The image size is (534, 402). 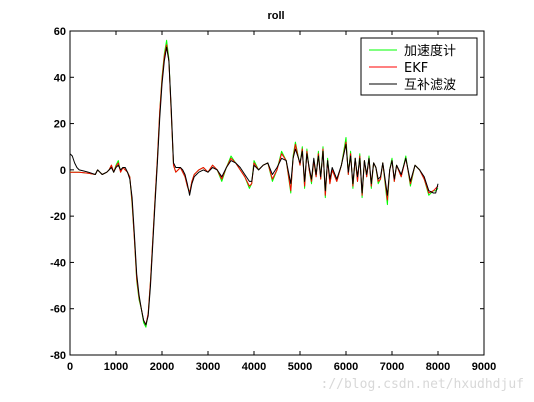 I want to click on y-tick-label: 0, so click(x=63, y=171).